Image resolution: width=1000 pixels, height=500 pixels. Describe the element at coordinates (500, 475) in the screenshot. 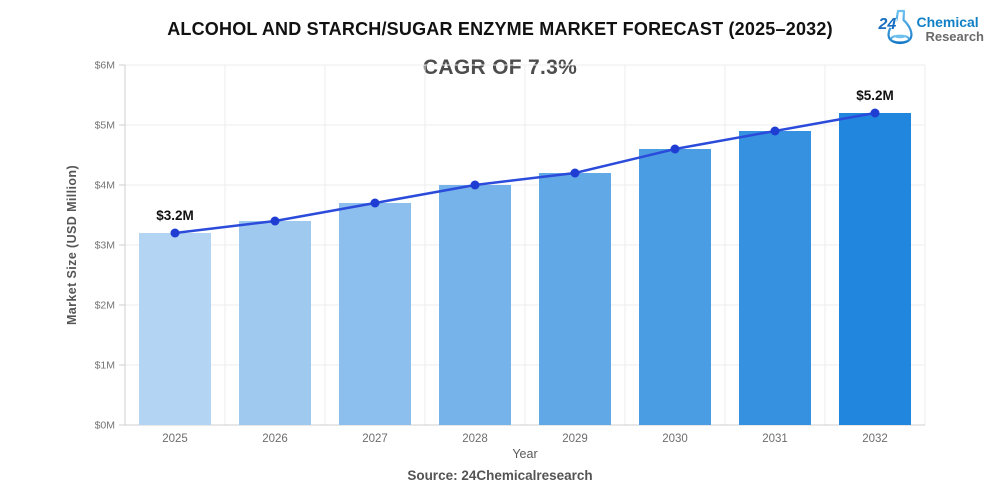

I see `source-text: Source: 24Chemicalresearch` at that location.